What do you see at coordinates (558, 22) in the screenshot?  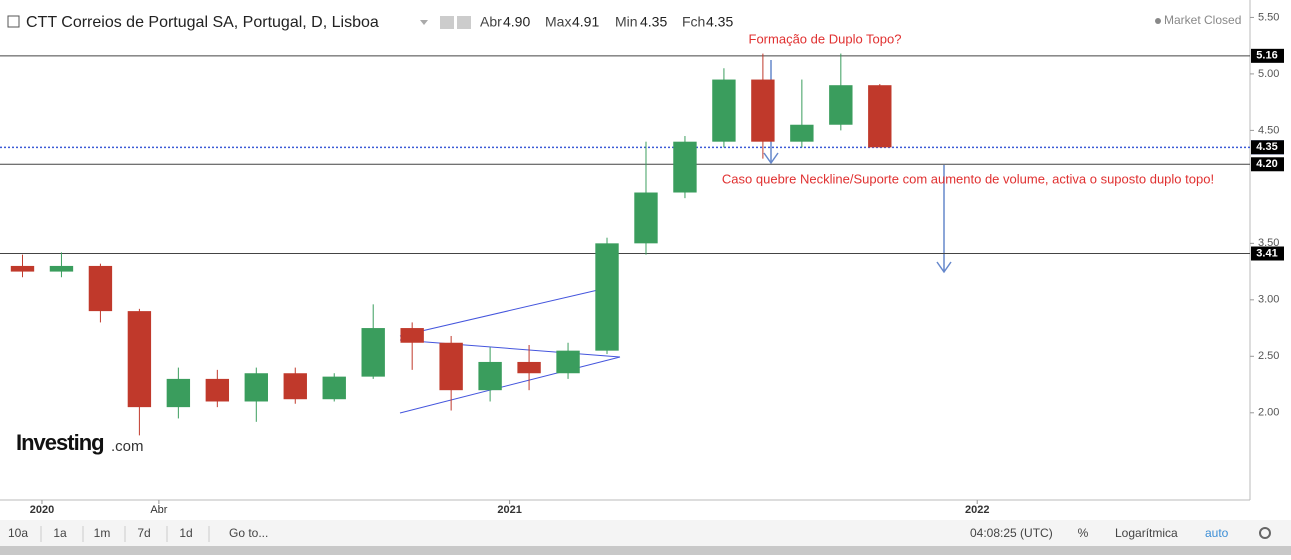 I see `ohlc-label: Max` at bounding box center [558, 22].